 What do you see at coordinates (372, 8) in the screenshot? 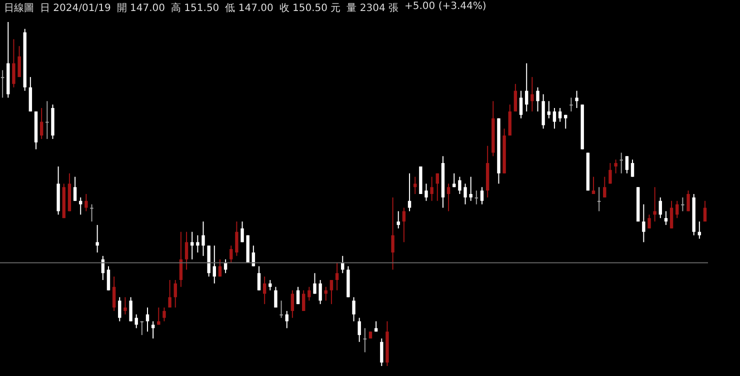
I see `text: 量 2304 張` at bounding box center [372, 8].